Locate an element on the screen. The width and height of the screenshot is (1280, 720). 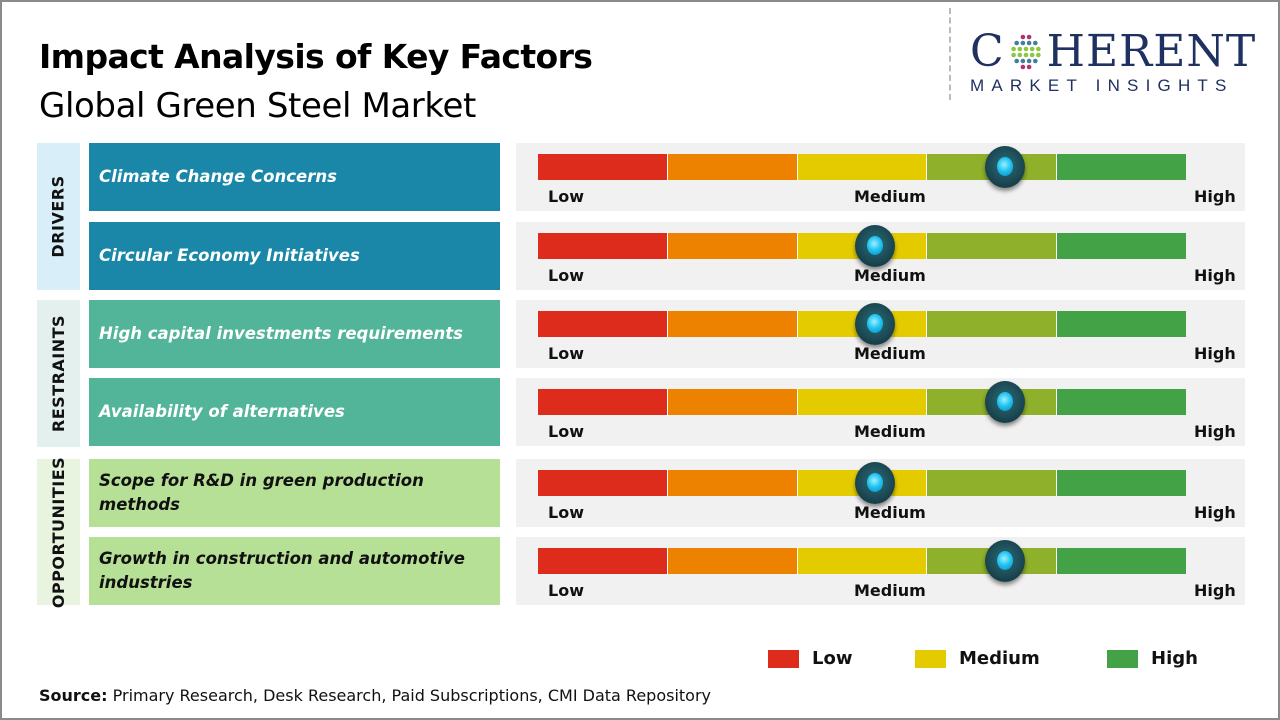
legend-item-low: Low is located at coordinates (810, 658).